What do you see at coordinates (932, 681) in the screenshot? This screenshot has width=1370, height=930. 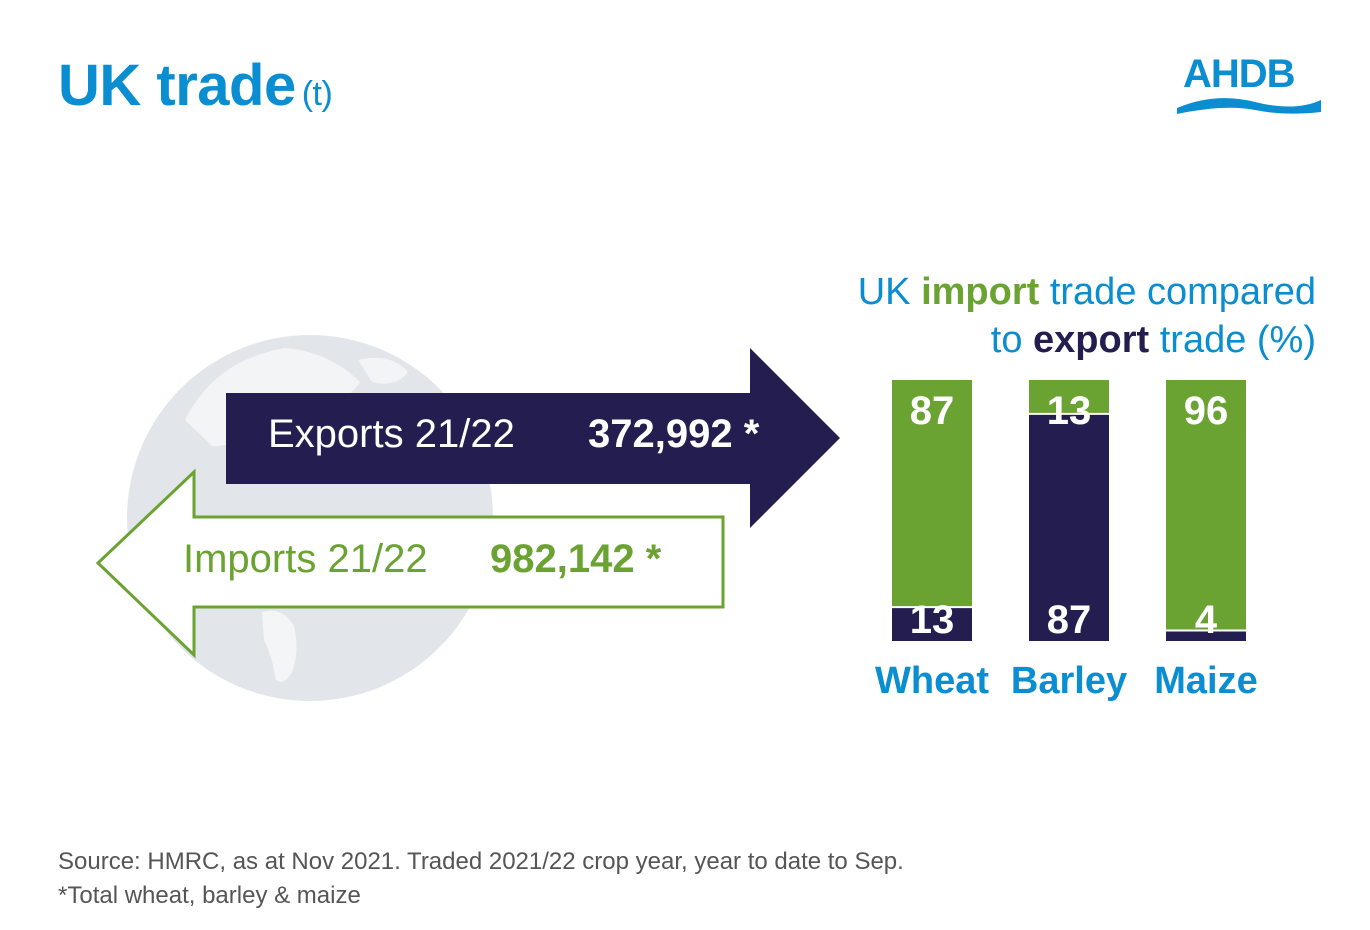 I see `category-label-wheat: Wheat` at bounding box center [932, 681].